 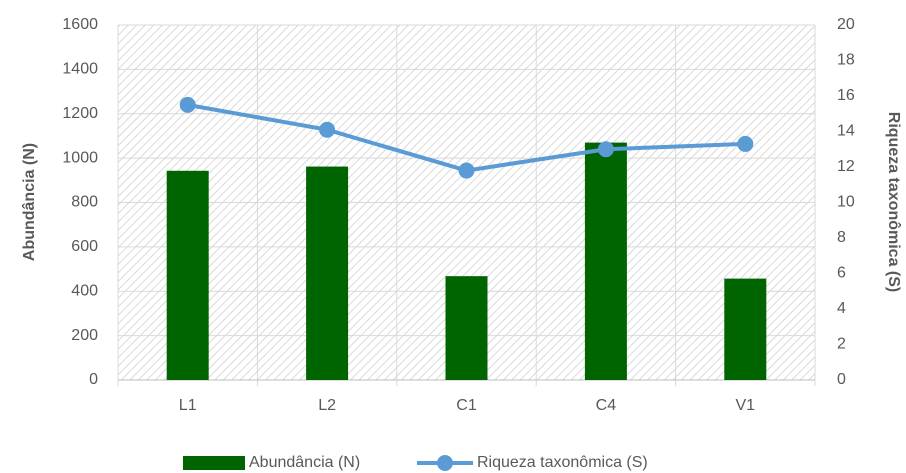 I want to click on y2-axis-title: Riqueza taxonômica (S), so click(x=893, y=202).